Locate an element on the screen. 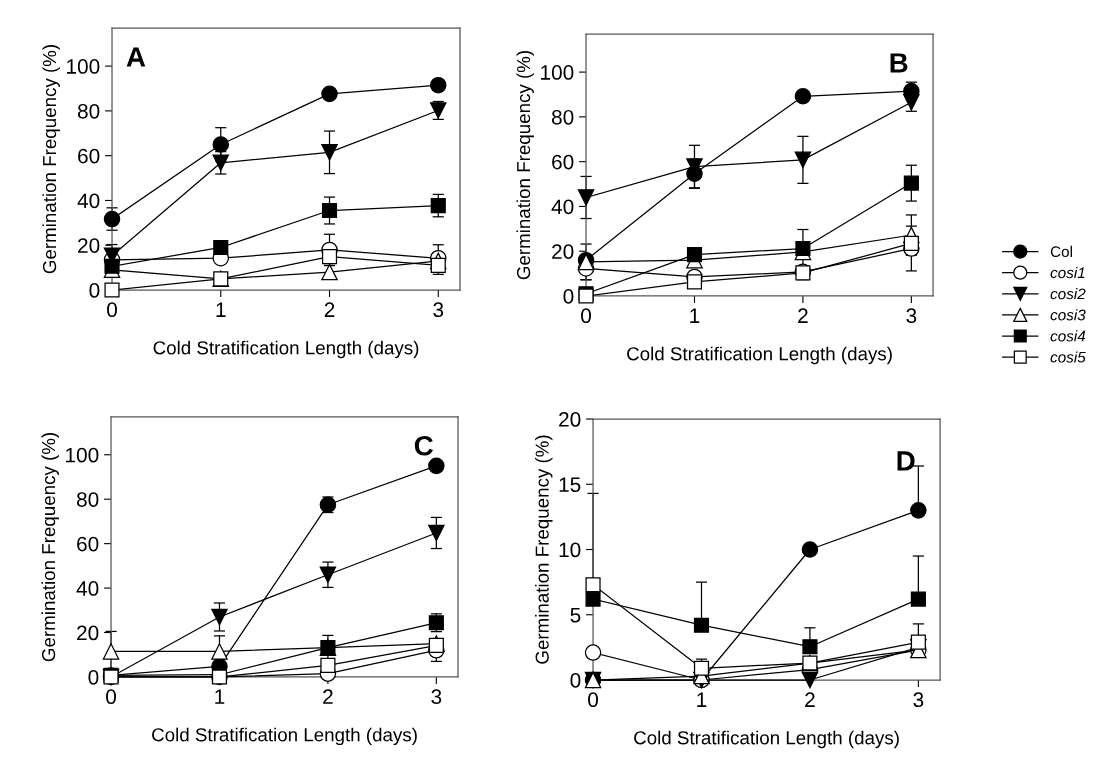 This screenshot has height=758, width=1095. legend-label: cosi1 is located at coordinates (1067, 272).